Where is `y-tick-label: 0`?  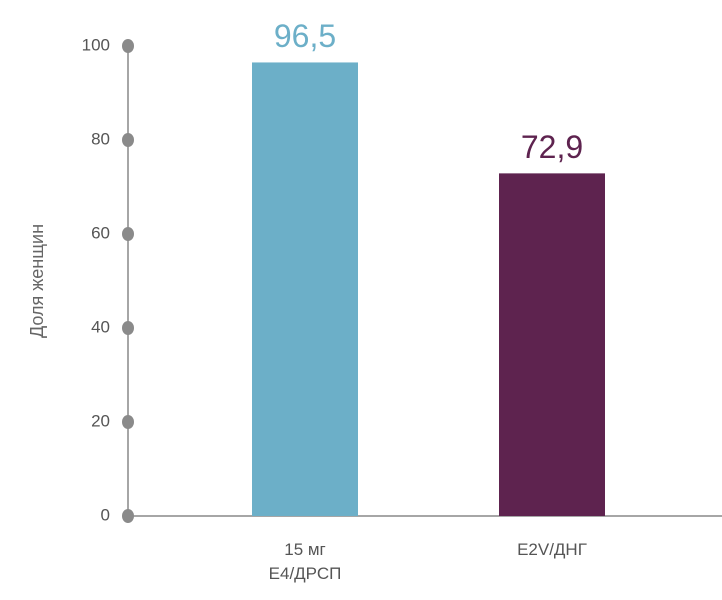 y-tick-label: 0 is located at coordinates (105, 514).